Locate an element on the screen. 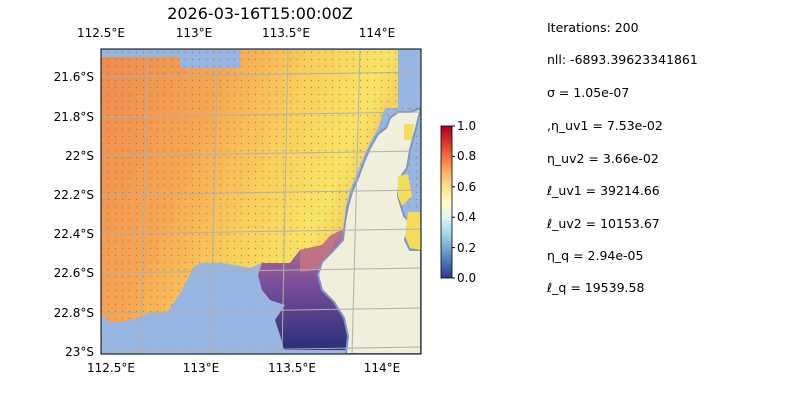  map-title: 2026-03-16T15:00:00Z is located at coordinates (260, 13).